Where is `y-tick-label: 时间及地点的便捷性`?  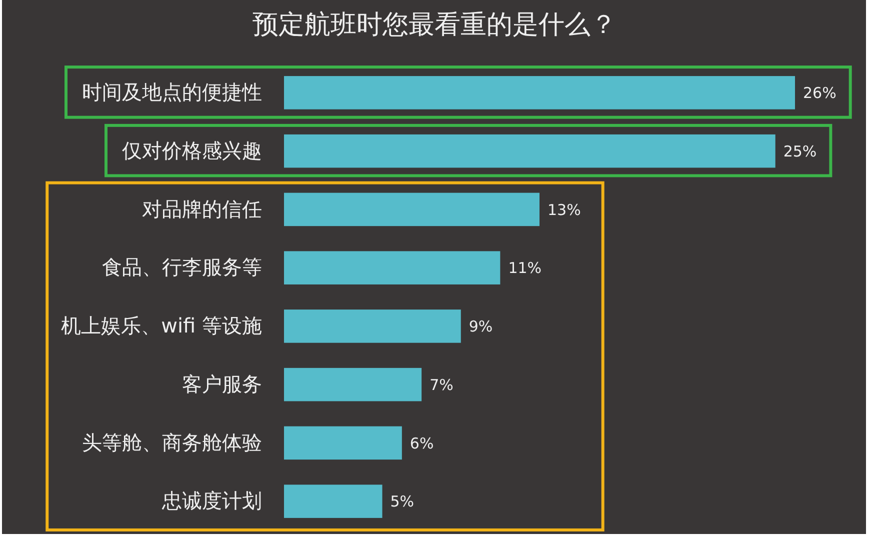
y-tick-label: 时间及地点的便捷性 is located at coordinates (172, 92).